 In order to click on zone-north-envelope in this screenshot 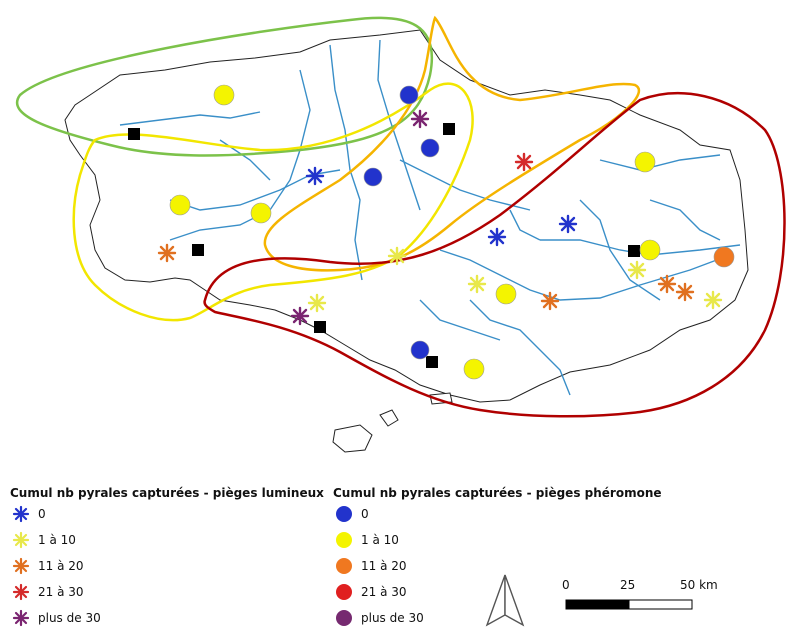, I will do `click(225, 86)`.